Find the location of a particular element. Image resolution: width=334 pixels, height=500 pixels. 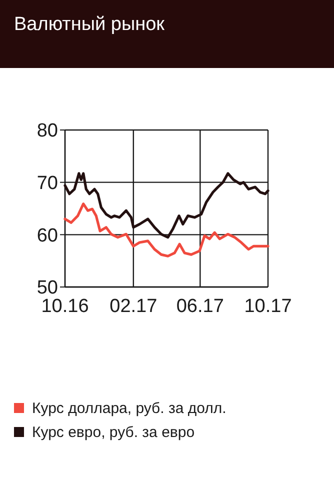

x-tick-label: 02.17 is located at coordinates (134, 306).